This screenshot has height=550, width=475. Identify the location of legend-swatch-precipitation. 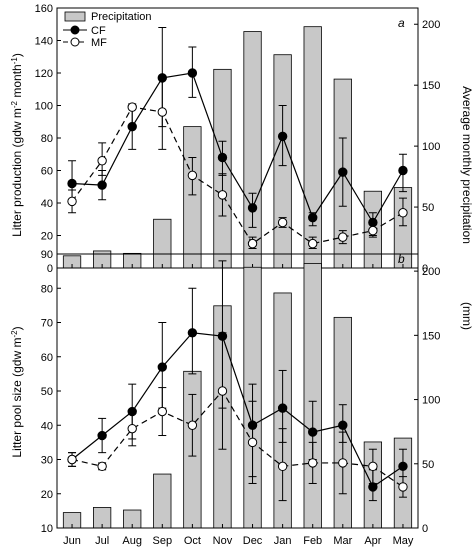
(75, 16).